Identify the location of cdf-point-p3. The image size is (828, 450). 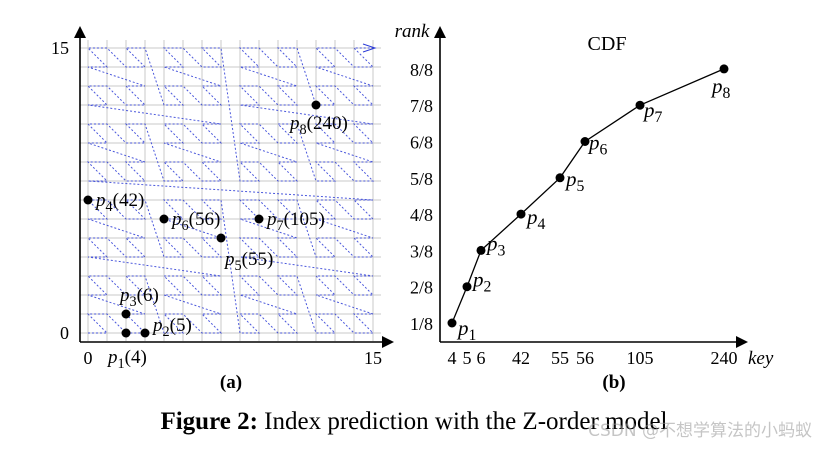
(481, 250).